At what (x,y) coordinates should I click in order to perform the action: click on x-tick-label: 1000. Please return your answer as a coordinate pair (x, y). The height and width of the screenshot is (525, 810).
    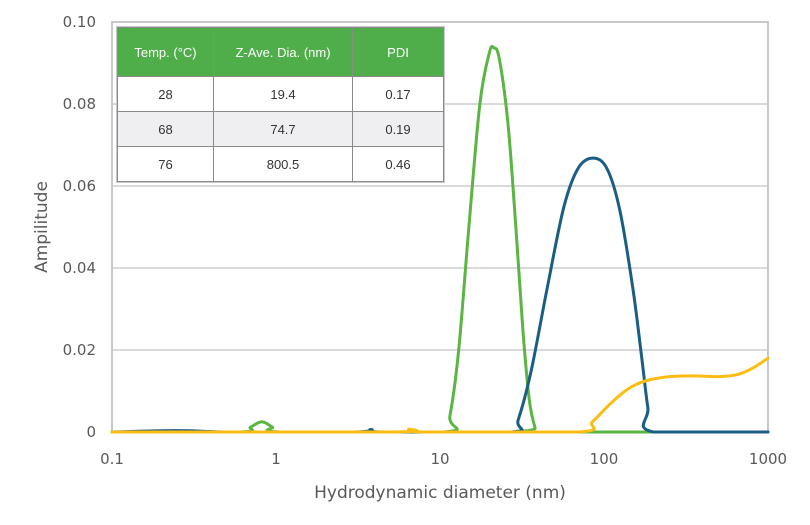
    Looking at the image, I should click on (768, 459).